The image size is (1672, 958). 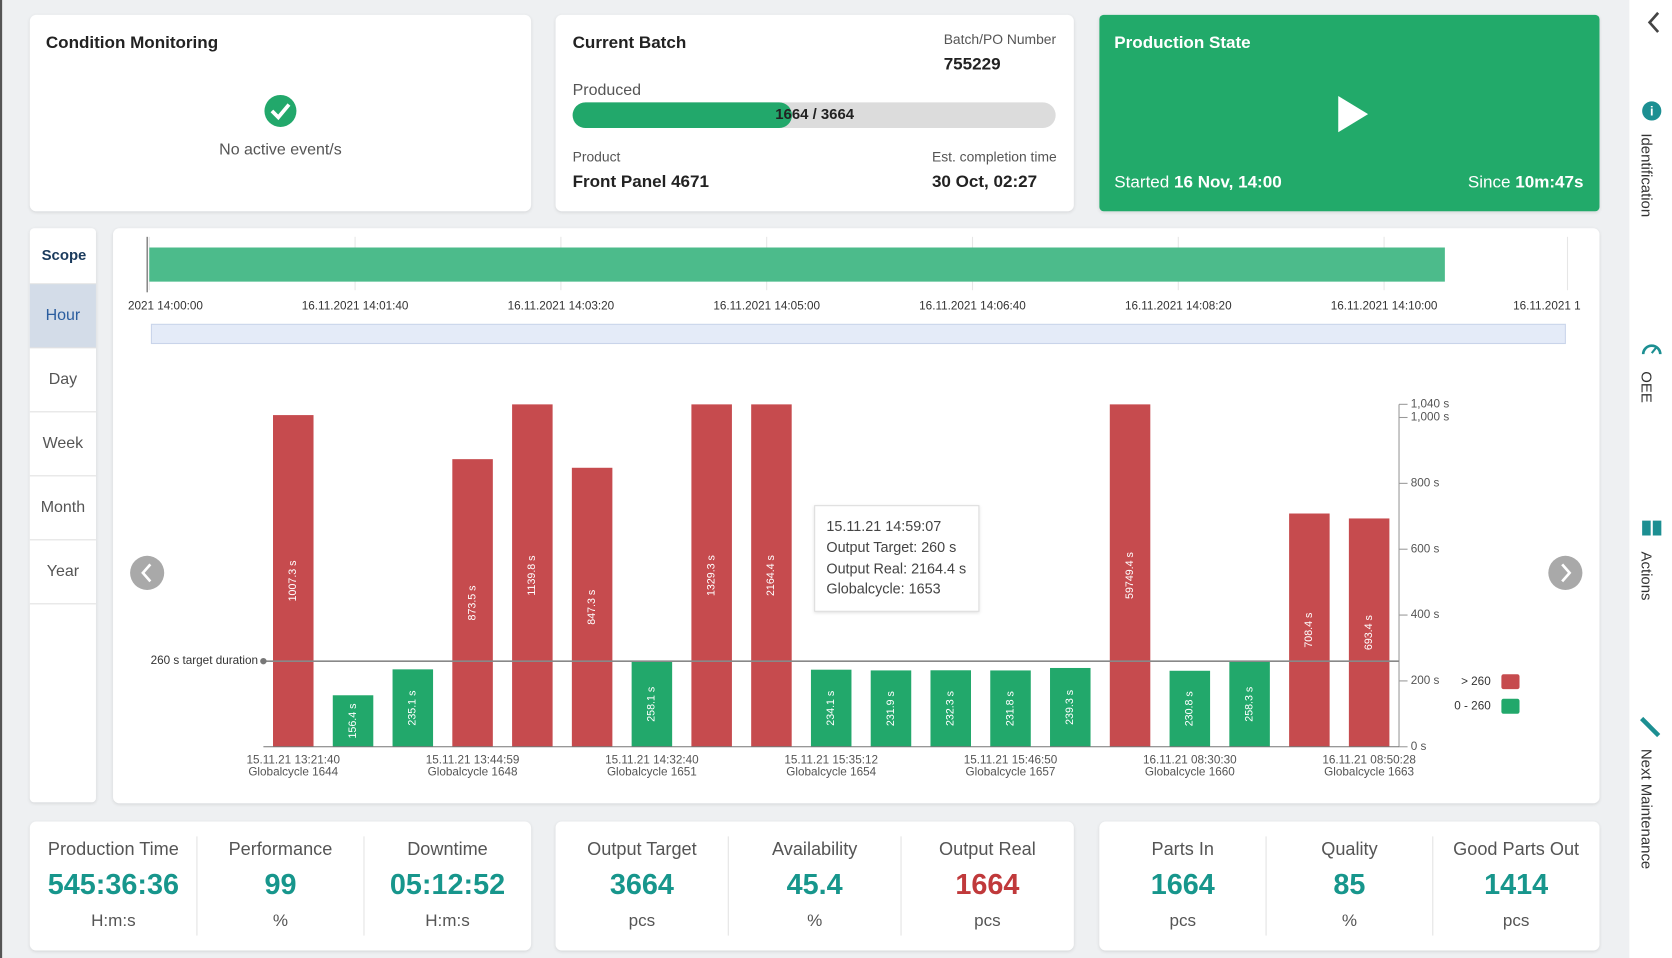 What do you see at coordinates (1645, 576) in the screenshot?
I see `nav-label: Actions` at bounding box center [1645, 576].